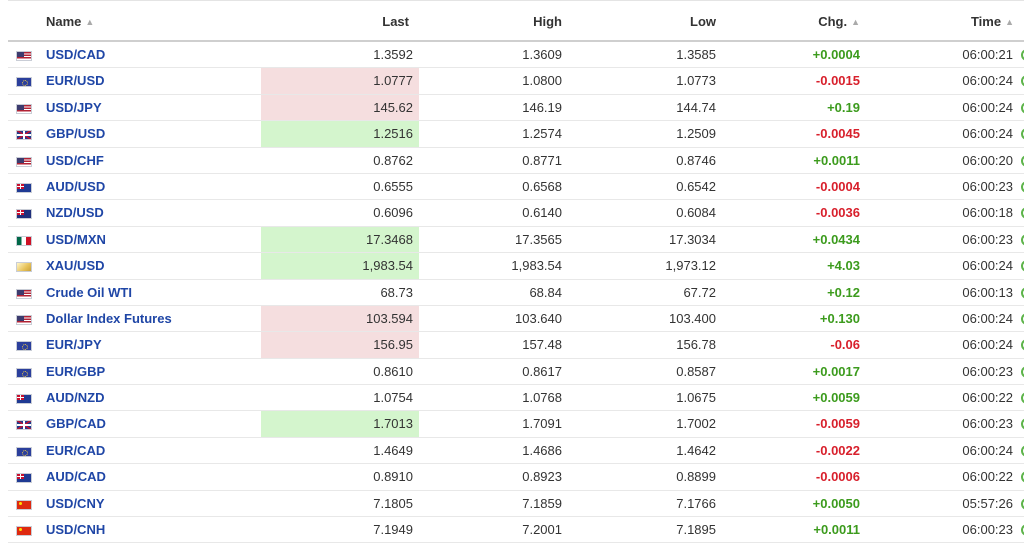 Image resolution: width=1024 pixels, height=544 pixels. What do you see at coordinates (837, 81) in the screenshot?
I see `change-value: -0.0015` at bounding box center [837, 81].